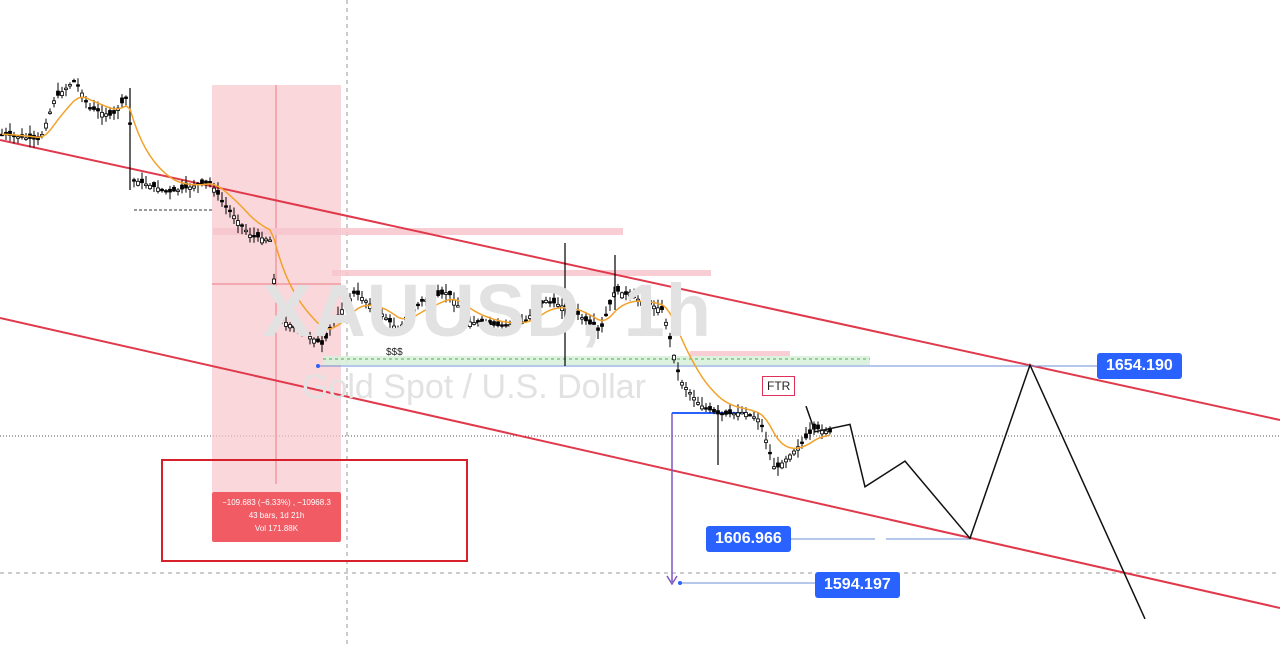 The image size is (1280, 648). What do you see at coordinates (394, 352) in the screenshot?
I see `liquidity-label: $$$` at bounding box center [394, 352].